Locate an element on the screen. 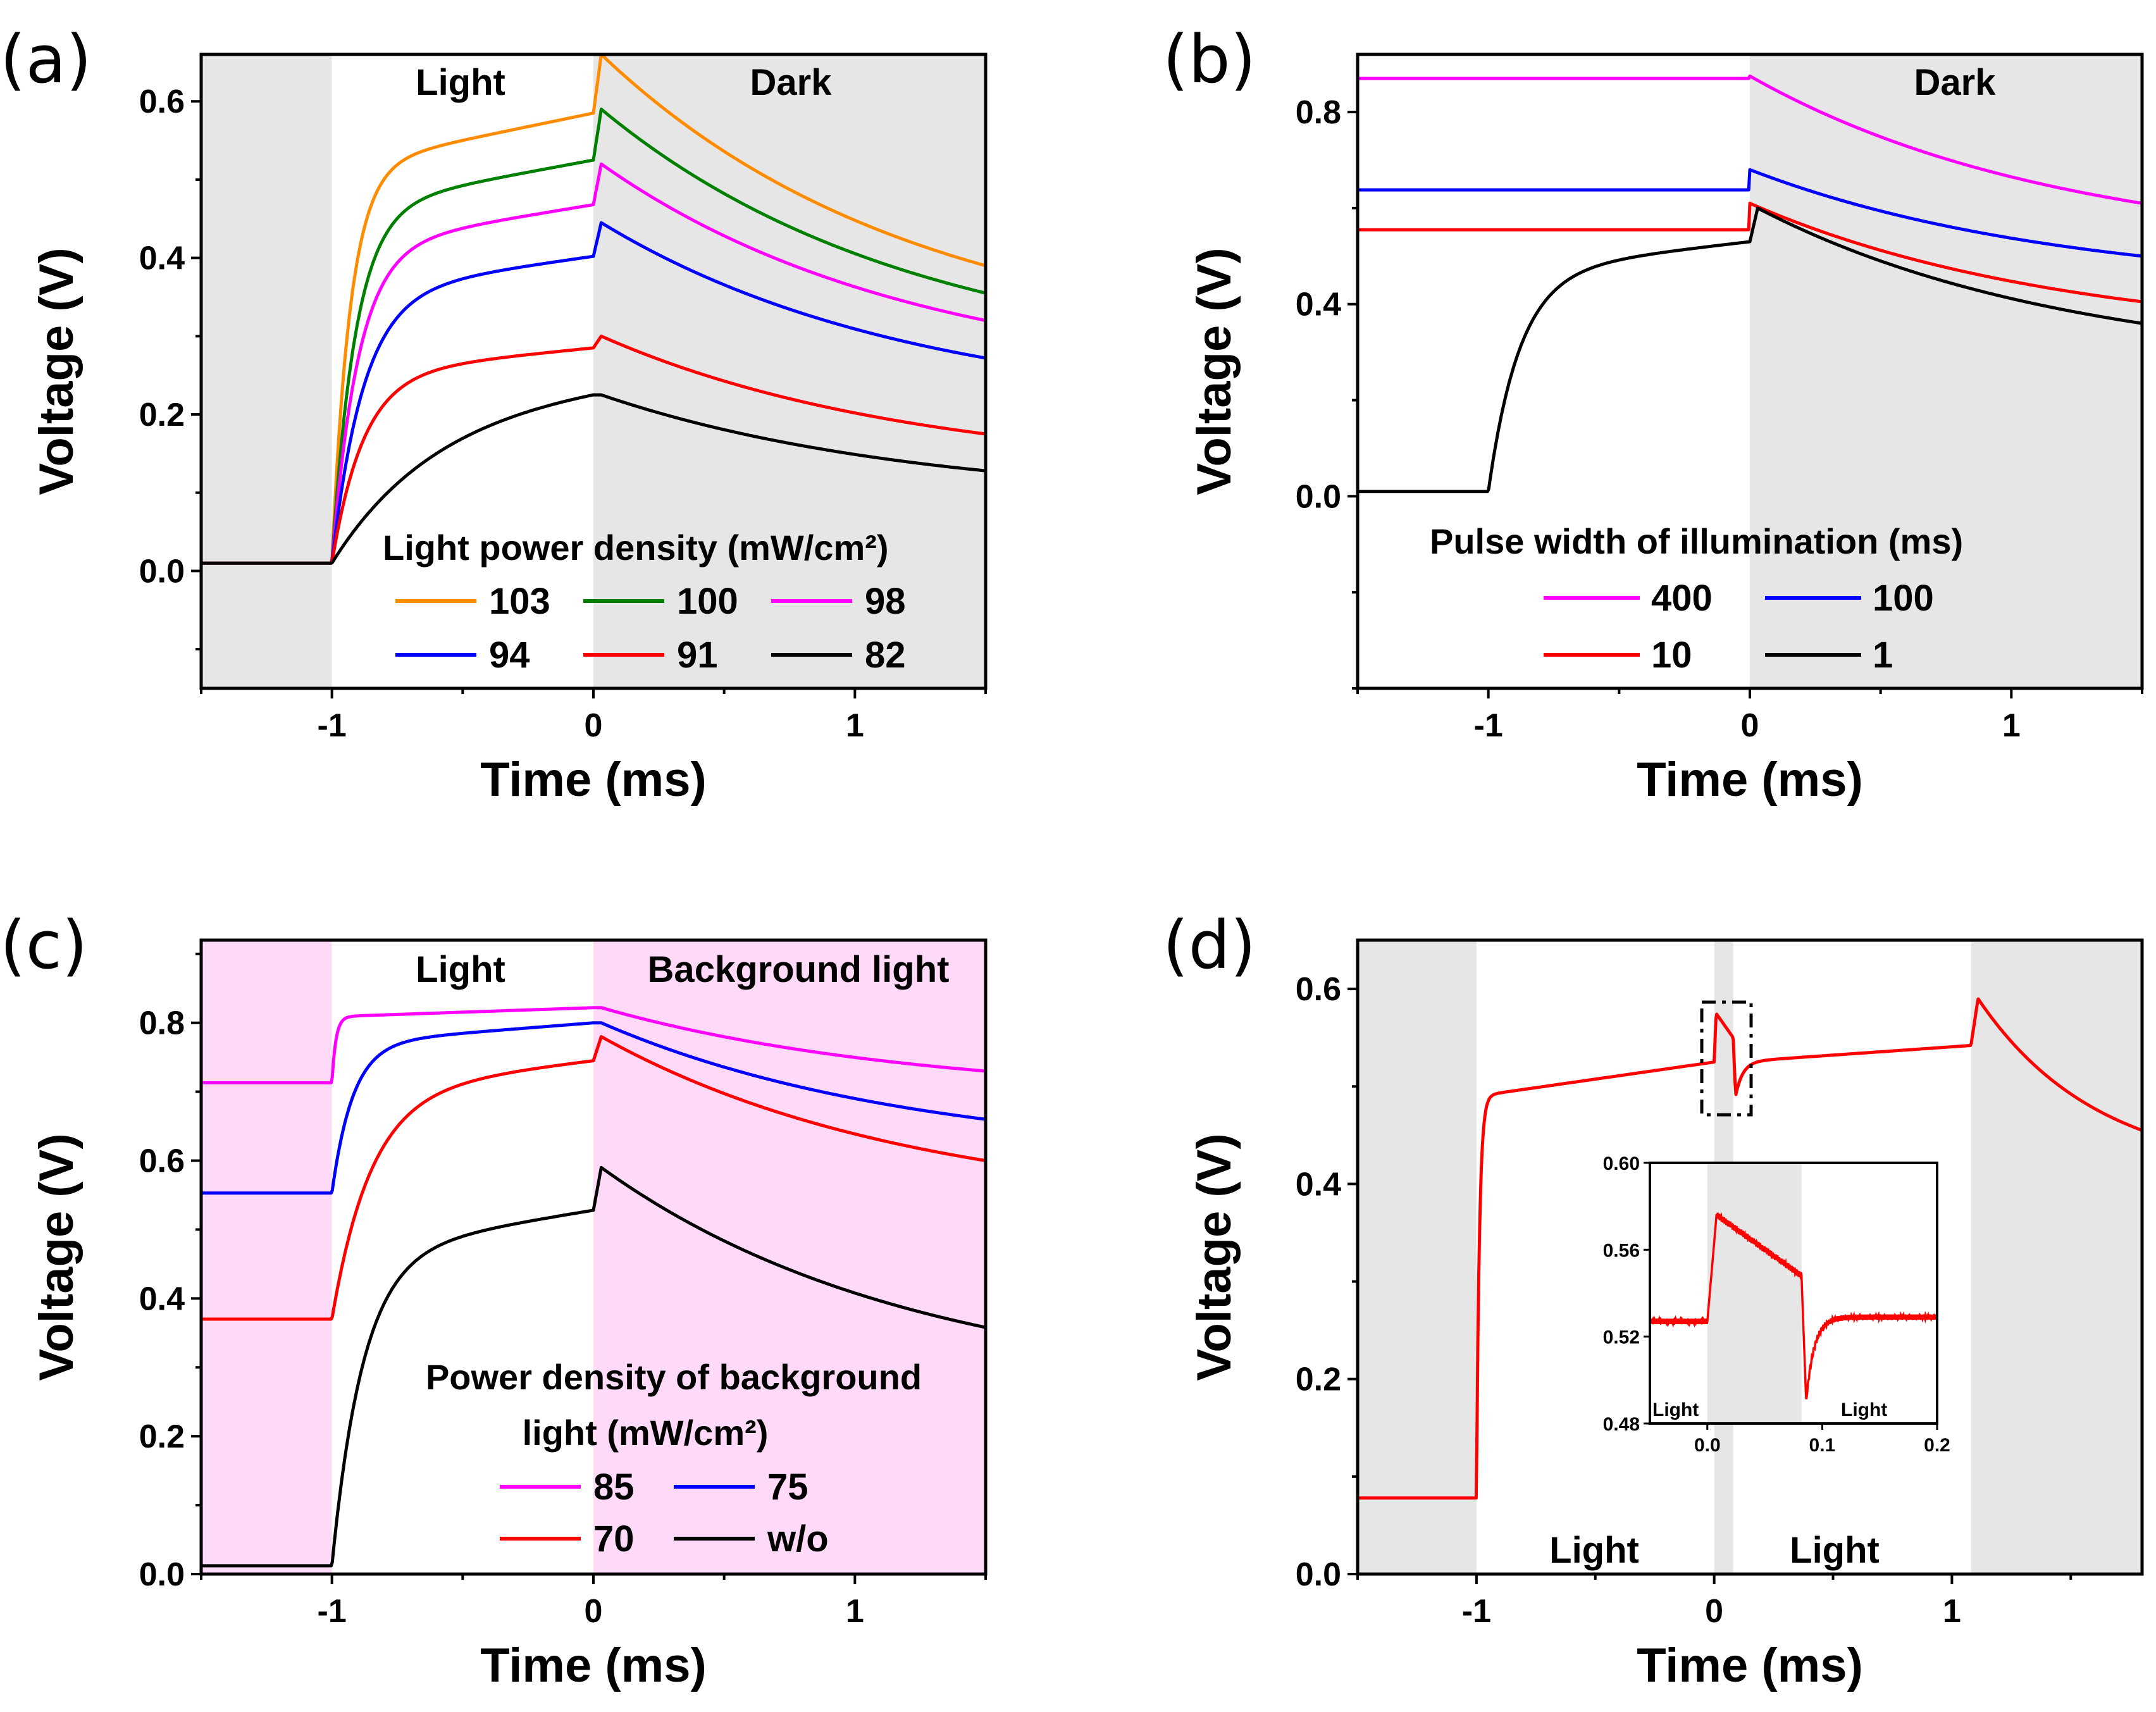 The width and height of the screenshot is (2156, 1712). legend-label-a: 98 is located at coordinates (885, 601).